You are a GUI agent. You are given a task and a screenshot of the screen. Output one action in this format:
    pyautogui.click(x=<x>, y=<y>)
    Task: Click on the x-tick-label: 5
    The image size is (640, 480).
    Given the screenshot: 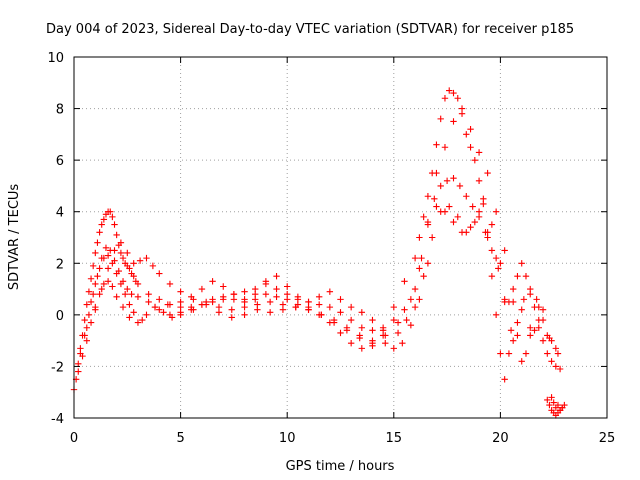 What is the action you would take?
    pyautogui.click(x=180, y=438)
    